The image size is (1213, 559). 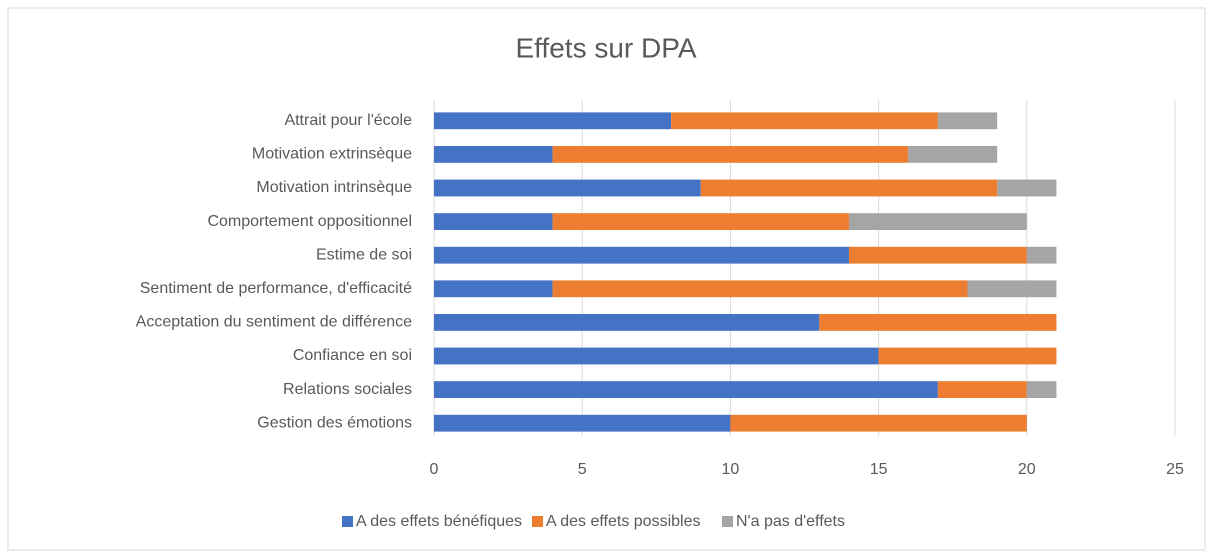 What do you see at coordinates (364, 254) in the screenshot?
I see `y-tick-label: Estime de soi` at bounding box center [364, 254].